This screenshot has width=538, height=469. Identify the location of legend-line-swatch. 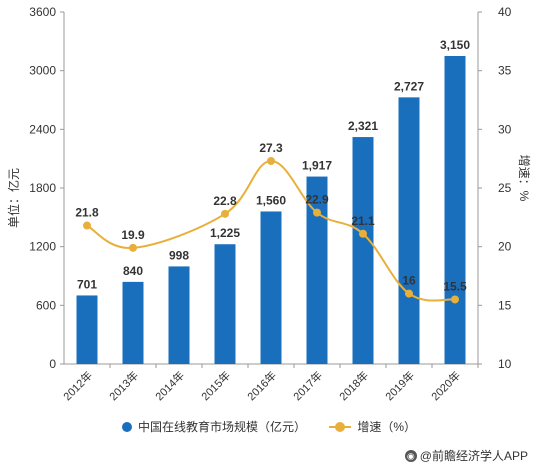
(340, 426).